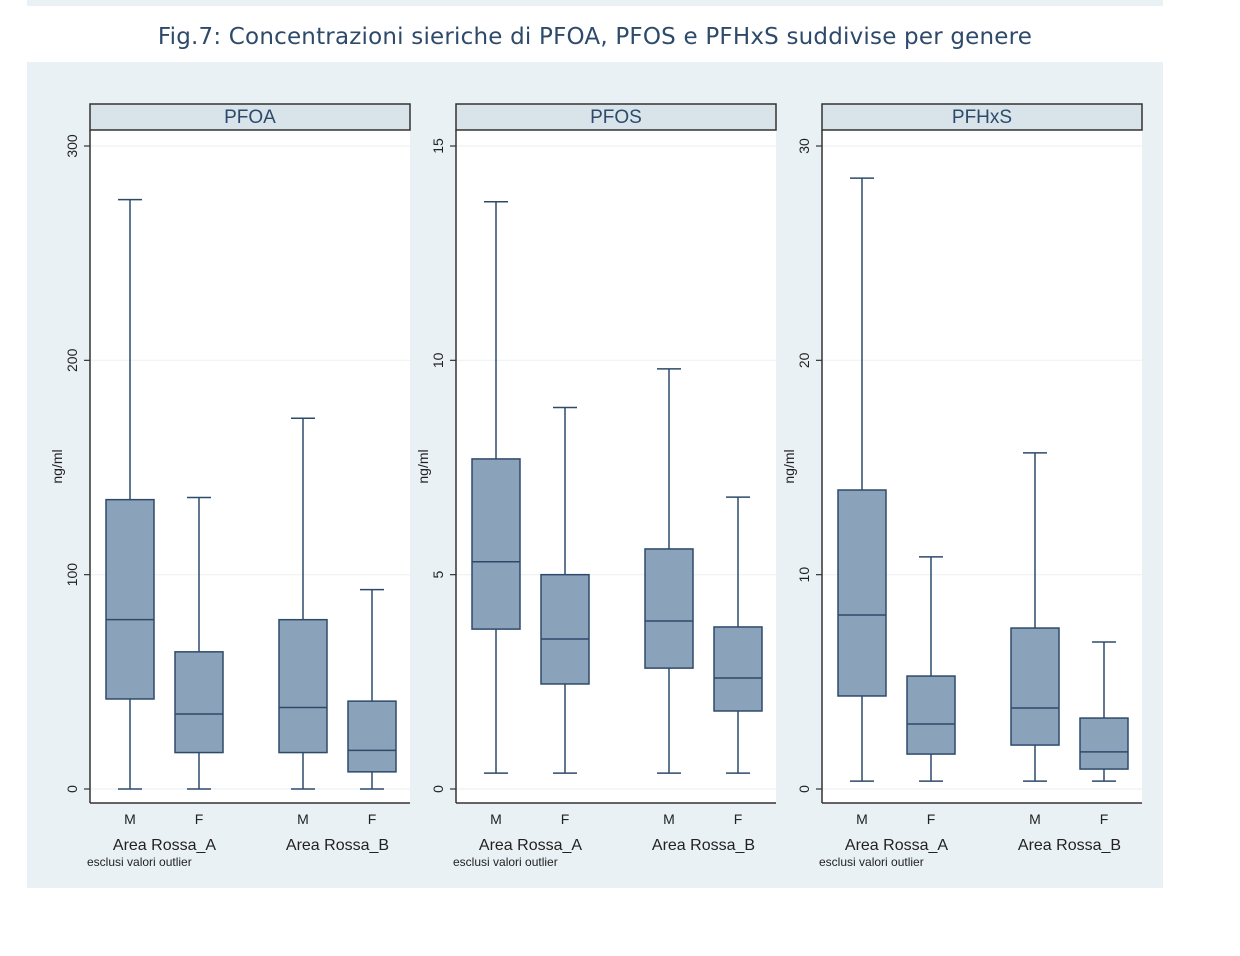  What do you see at coordinates (438, 575) in the screenshot?
I see `y-tick-label: 5` at bounding box center [438, 575].